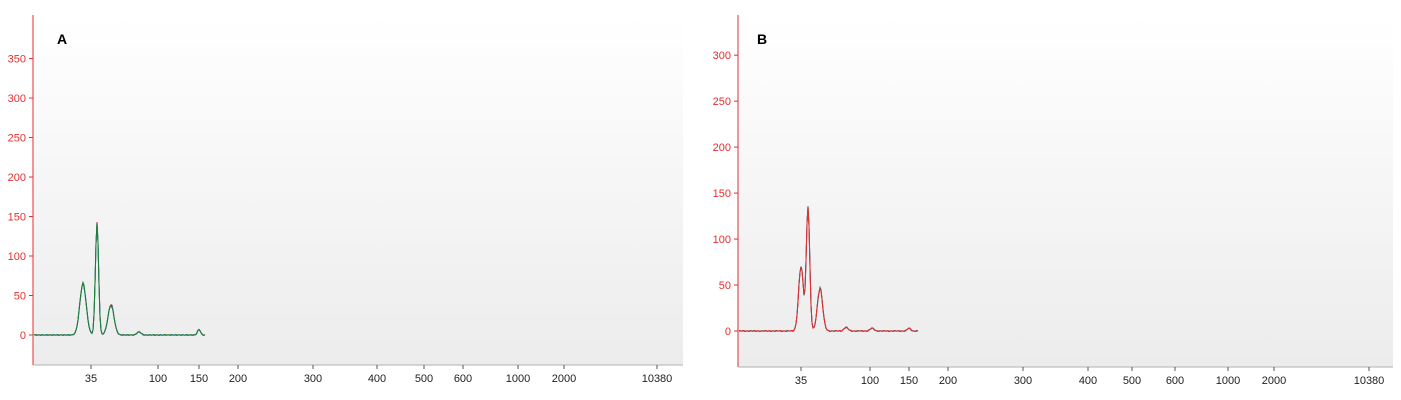 This screenshot has width=1401, height=400. I want to click on panel-label: A, so click(62, 39).